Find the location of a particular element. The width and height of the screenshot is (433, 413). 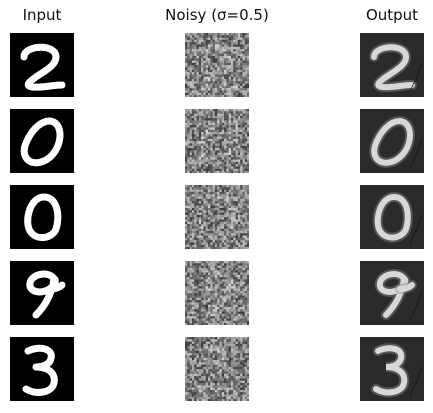

column-title-output: Output is located at coordinates (392, 15).